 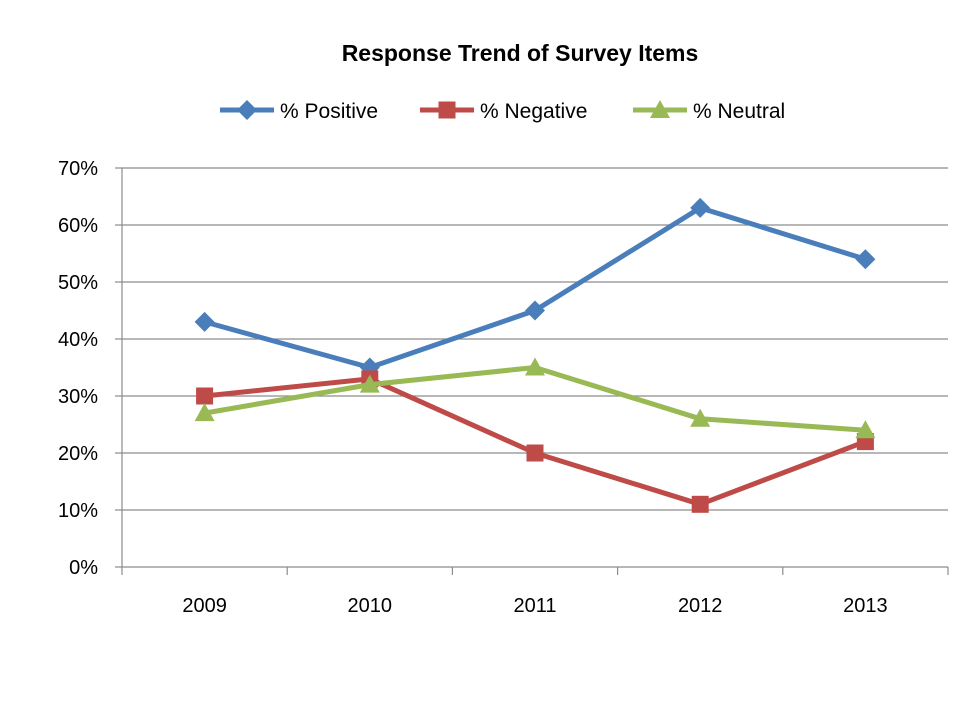 What do you see at coordinates (78, 454) in the screenshot?
I see `y-tick-label: 20%` at bounding box center [78, 454].